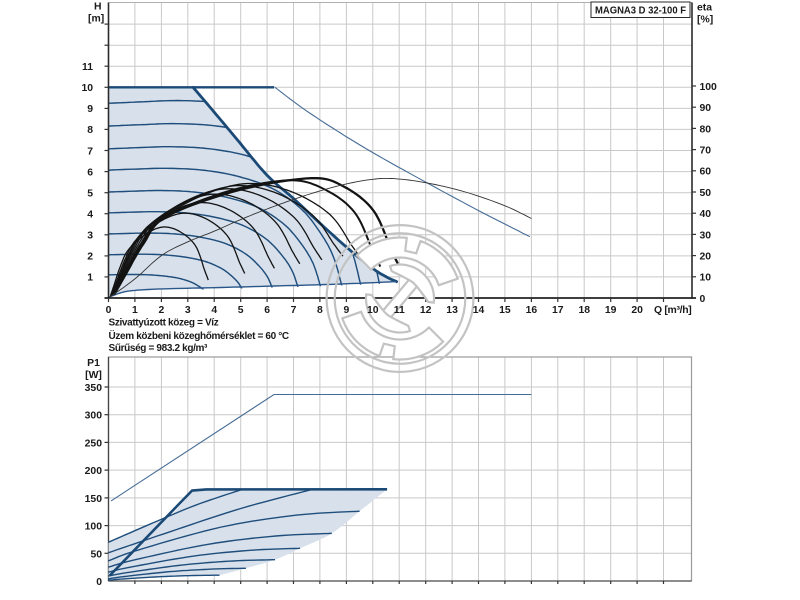 This screenshot has width=800, height=600. Describe the element at coordinates (704, 8) in the screenshot. I see `svg-text: eta` at that location.